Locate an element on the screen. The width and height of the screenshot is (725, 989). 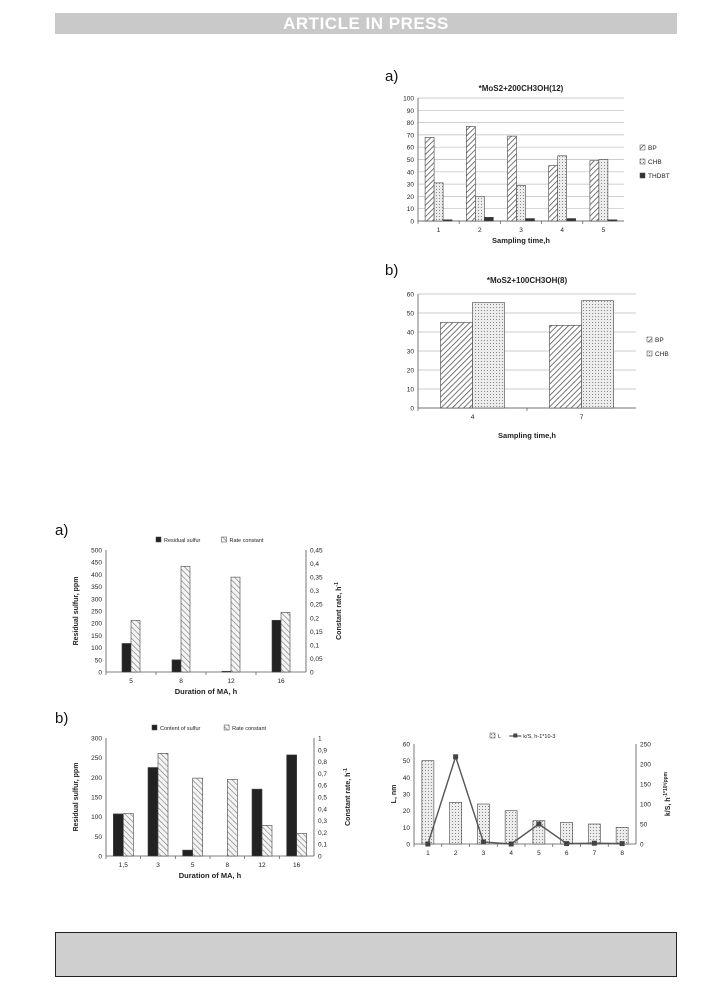
x-tick-label: 7 is located at coordinates (582, 417).